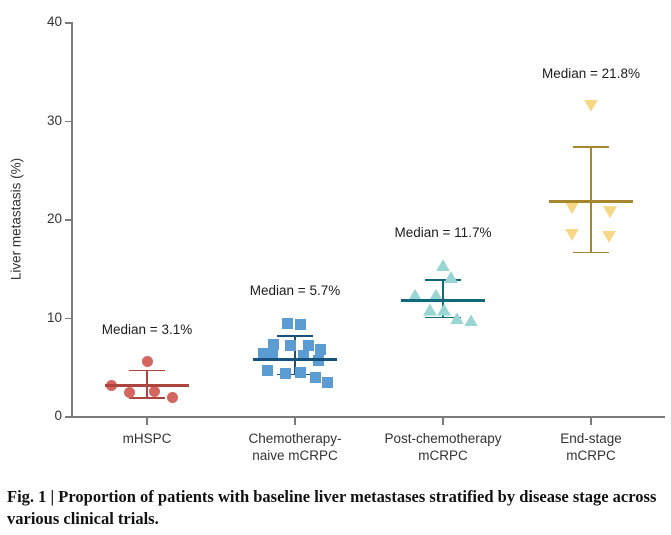 Image resolution: width=671 pixels, height=535 pixels. Describe the element at coordinates (443, 447) in the screenshot. I see `category-label: Post-chemotherapy mCRPC` at that location.